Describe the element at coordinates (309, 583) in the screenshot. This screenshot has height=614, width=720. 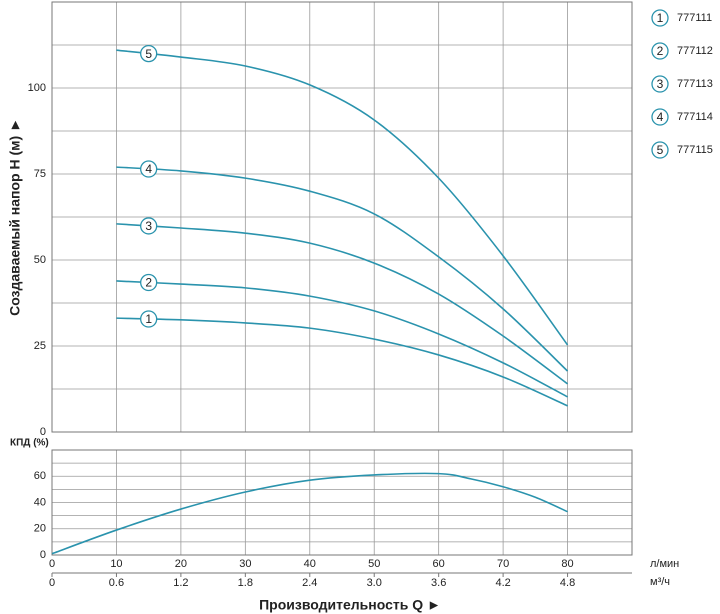
I see `x2-tick-label: 2.4` at that location.